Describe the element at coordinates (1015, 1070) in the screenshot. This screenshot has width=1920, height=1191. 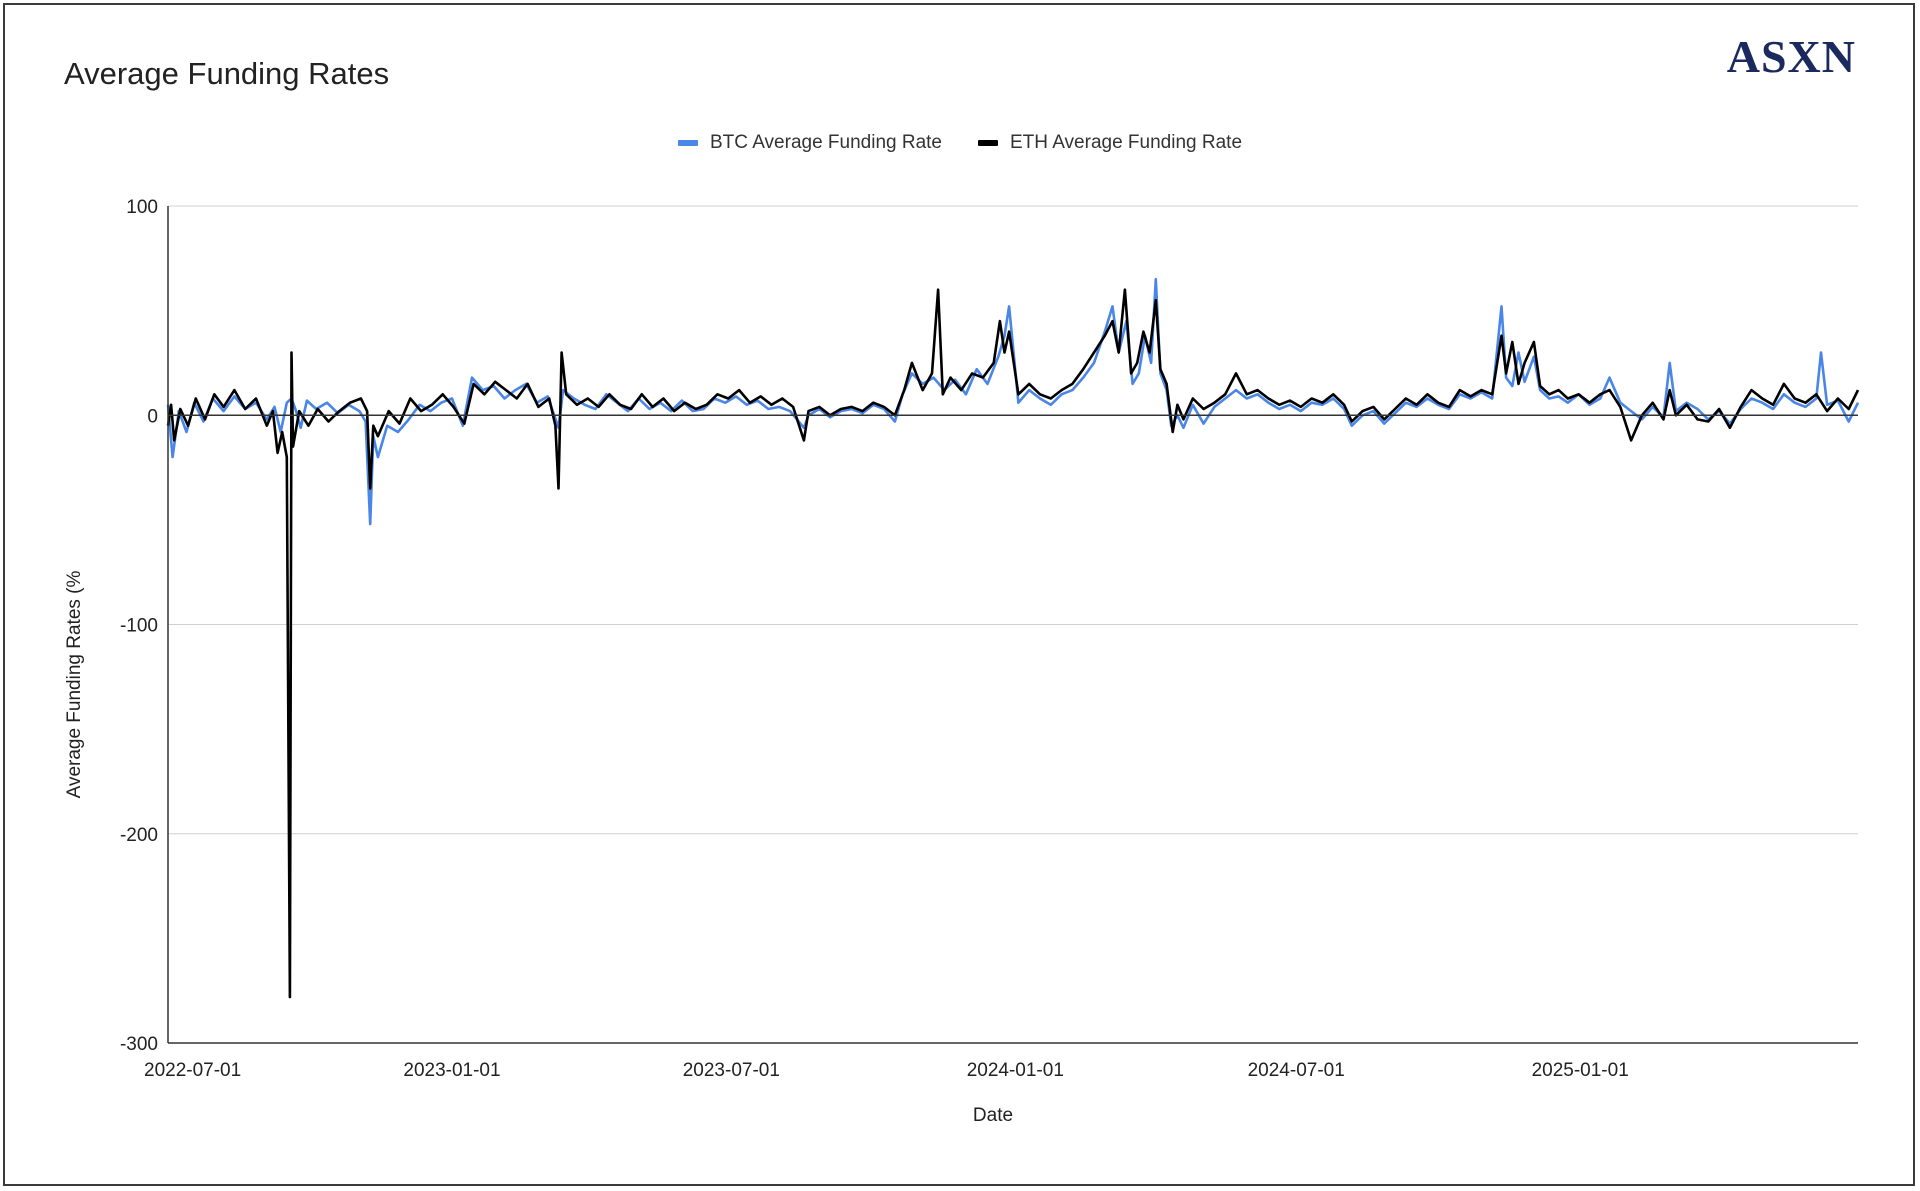
I see `x-tick-label: 2024-01-01` at that location.